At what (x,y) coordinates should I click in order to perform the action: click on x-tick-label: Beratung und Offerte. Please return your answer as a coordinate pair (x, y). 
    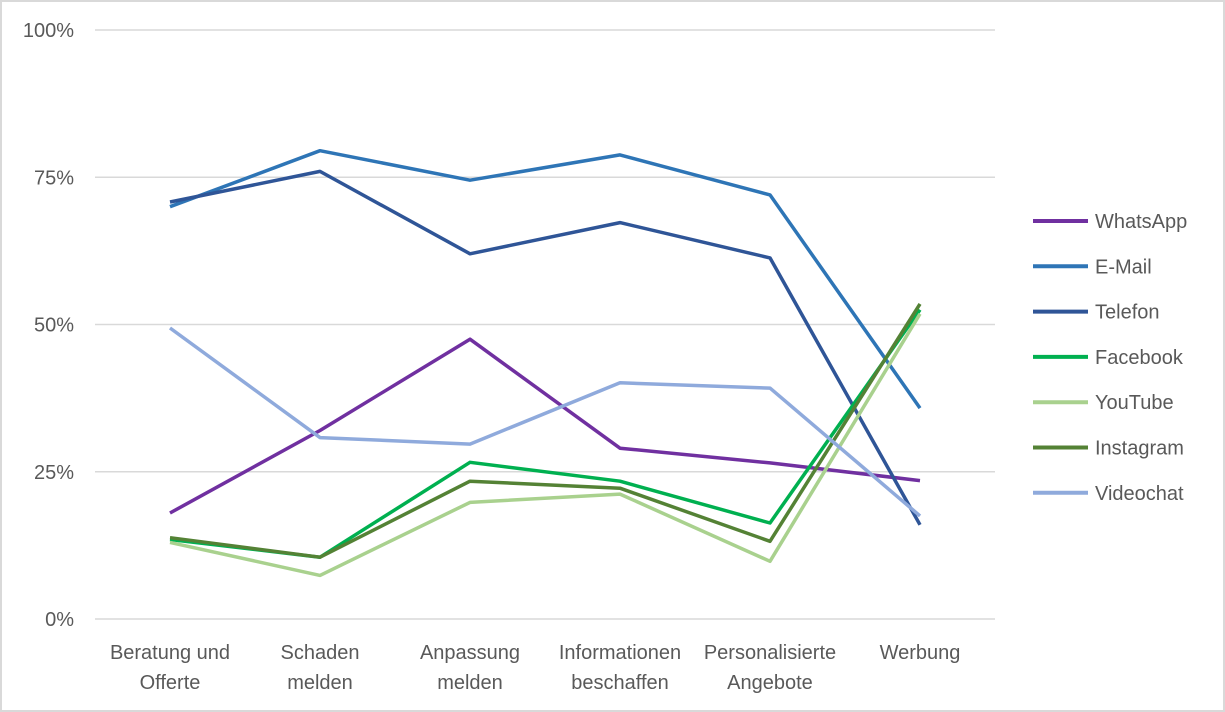
    Looking at the image, I should click on (170, 668).